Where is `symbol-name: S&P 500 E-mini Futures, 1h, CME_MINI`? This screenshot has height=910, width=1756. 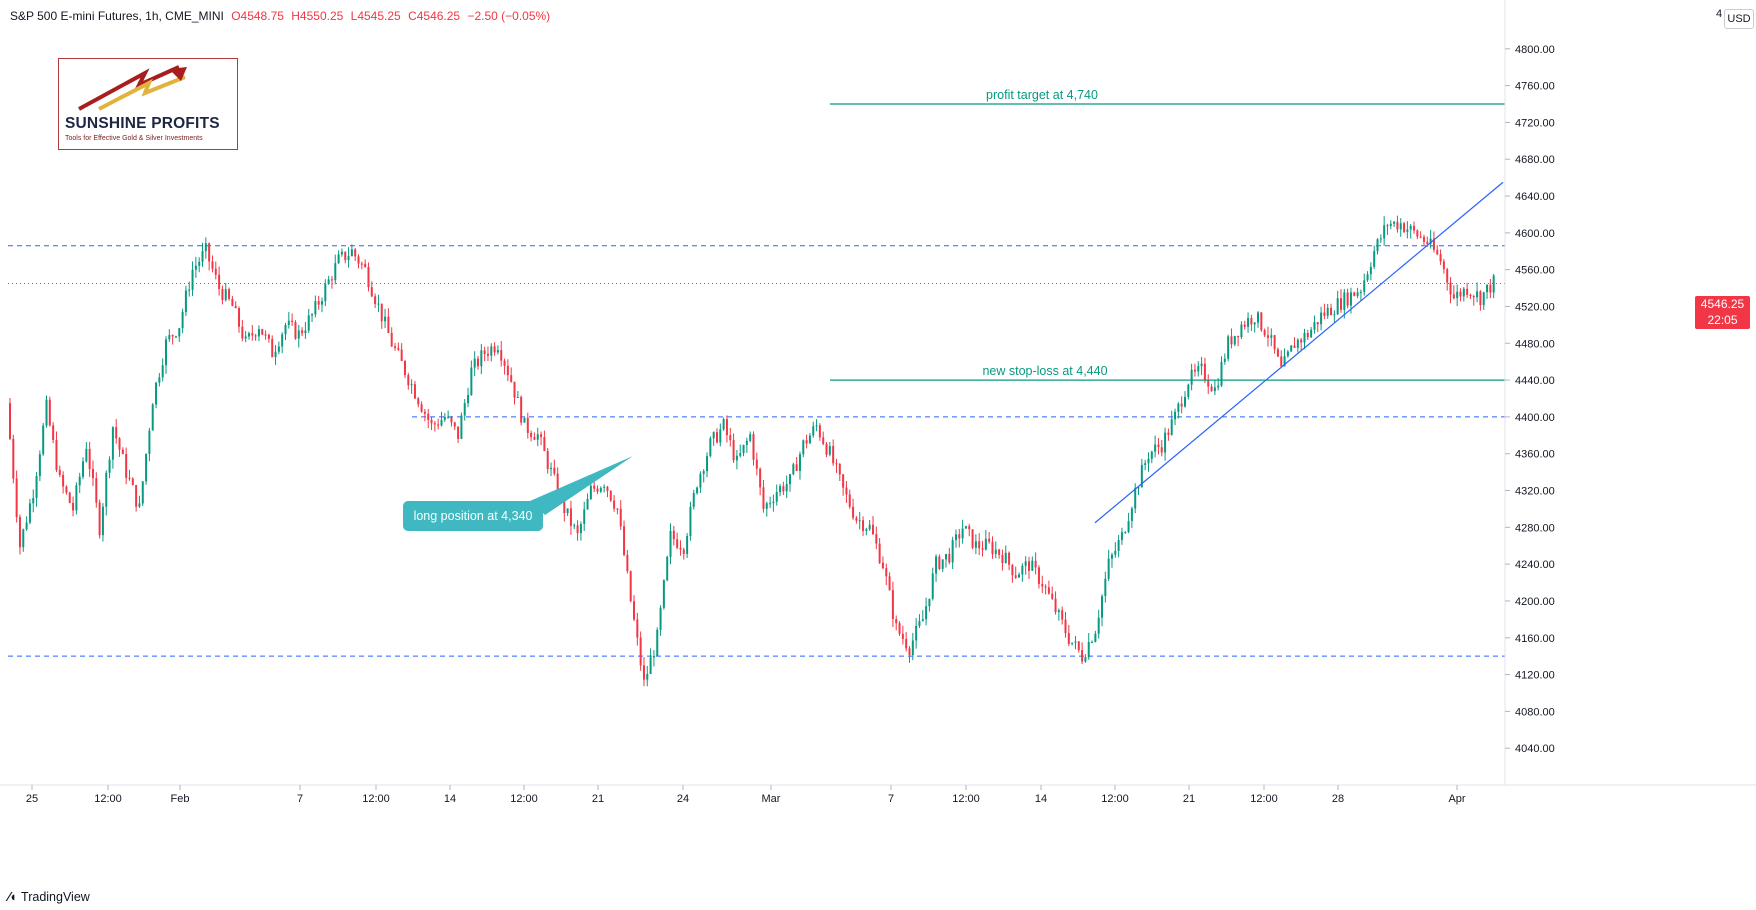
symbol-name: S&P 500 E-mini Futures, 1h, CME_MINI is located at coordinates (117, 16).